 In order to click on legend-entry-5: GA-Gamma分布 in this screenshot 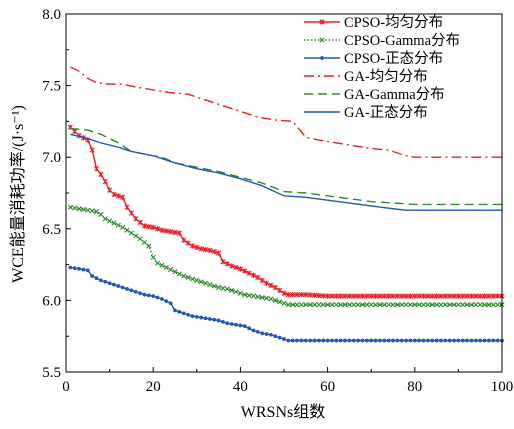, I will do `click(374, 94)`.